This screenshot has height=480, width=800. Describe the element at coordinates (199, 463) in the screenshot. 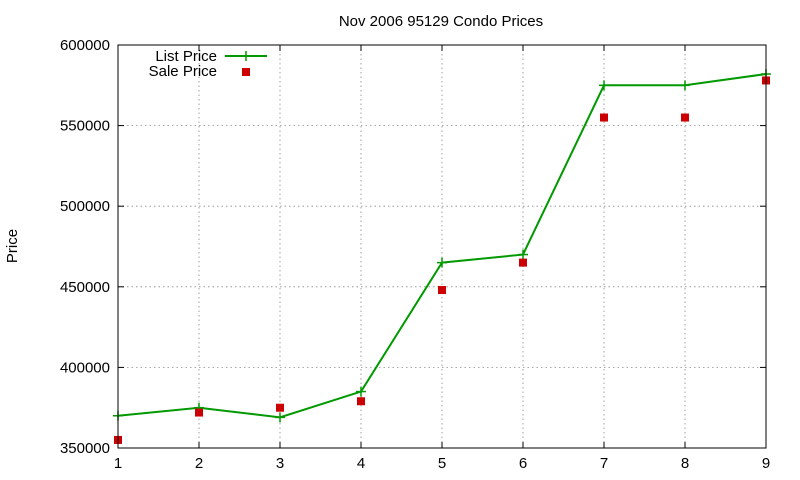

I see `x-tick-label: 2` at that location.